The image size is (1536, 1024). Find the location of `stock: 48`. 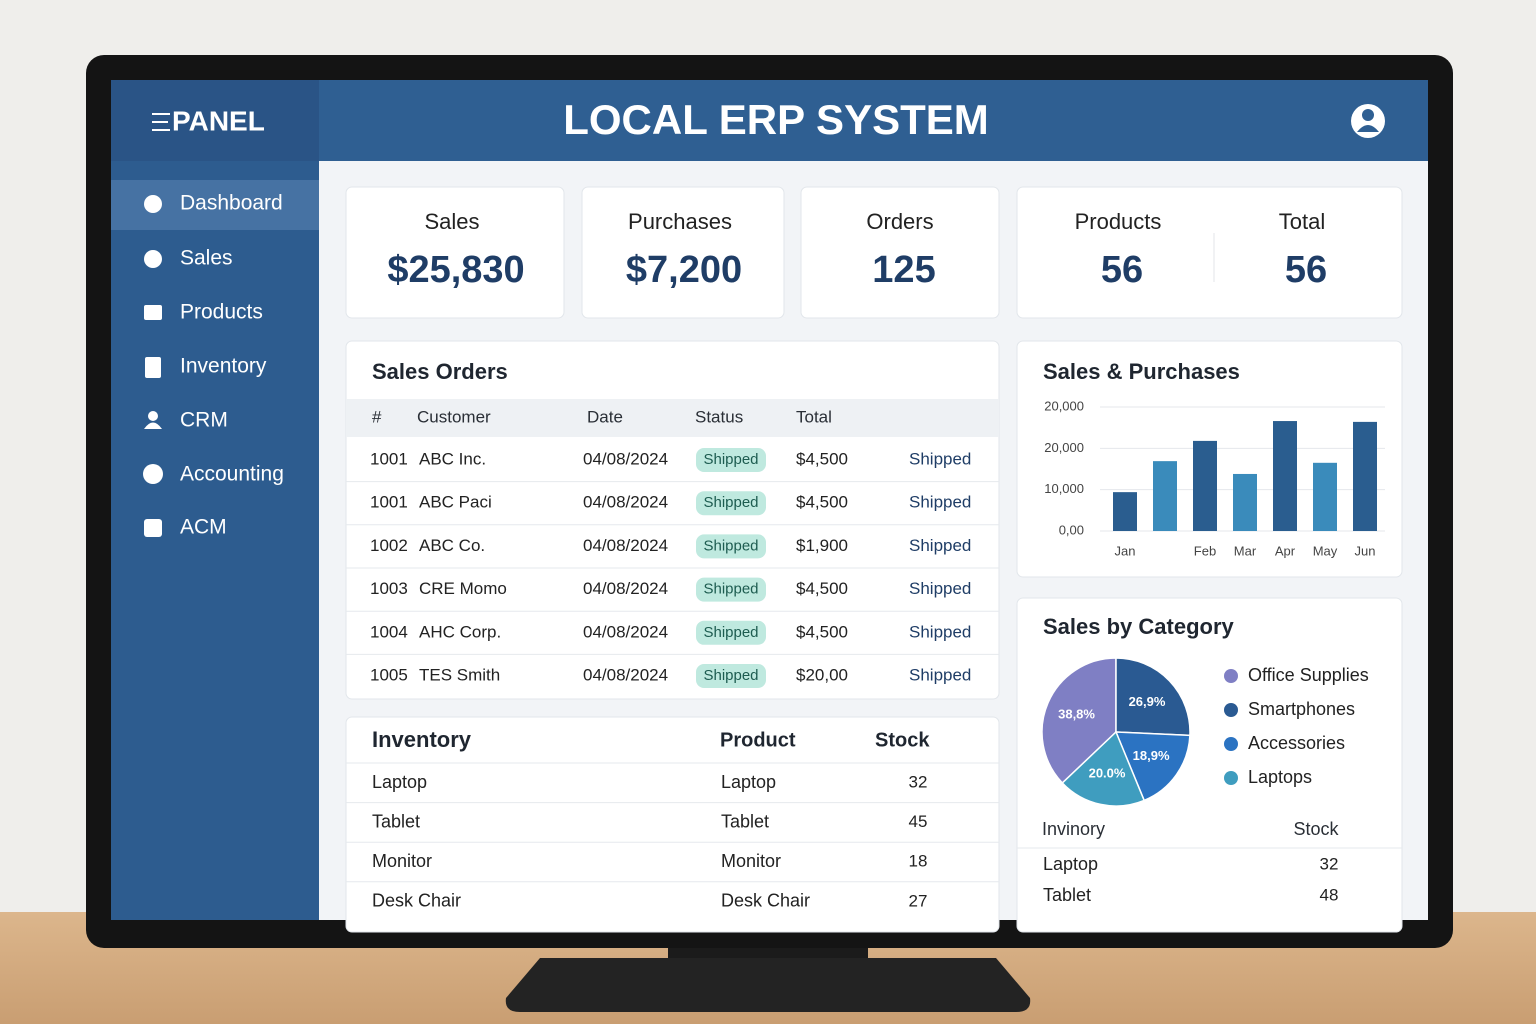

stock: 48 is located at coordinates (1329, 894).